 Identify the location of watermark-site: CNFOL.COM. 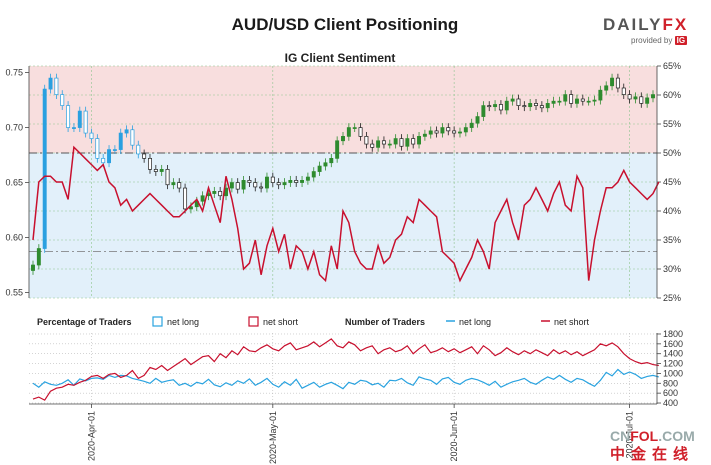
(660, 436).